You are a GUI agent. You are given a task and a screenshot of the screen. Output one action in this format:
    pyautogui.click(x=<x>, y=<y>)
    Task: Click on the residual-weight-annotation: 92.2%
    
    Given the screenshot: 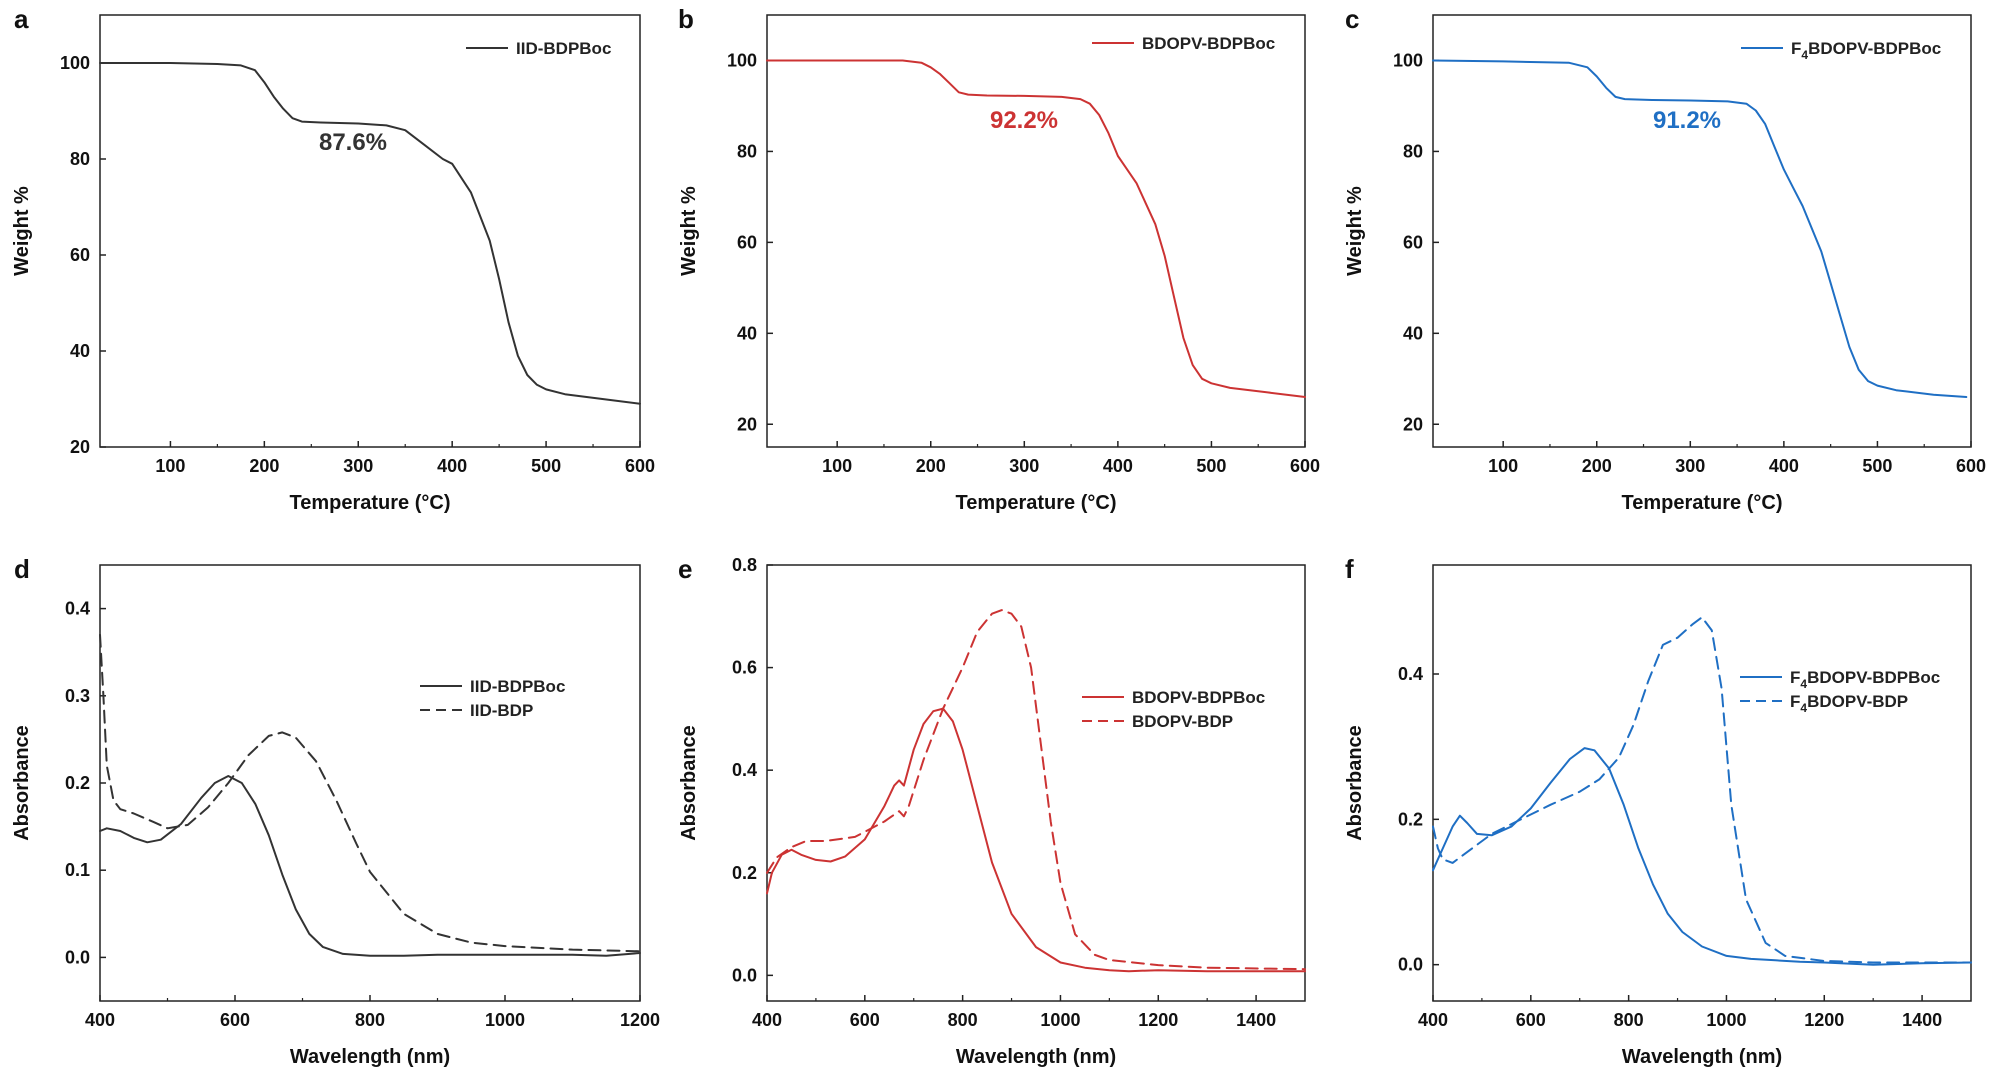 What is the action you would take?
    pyautogui.click(x=1024, y=120)
    